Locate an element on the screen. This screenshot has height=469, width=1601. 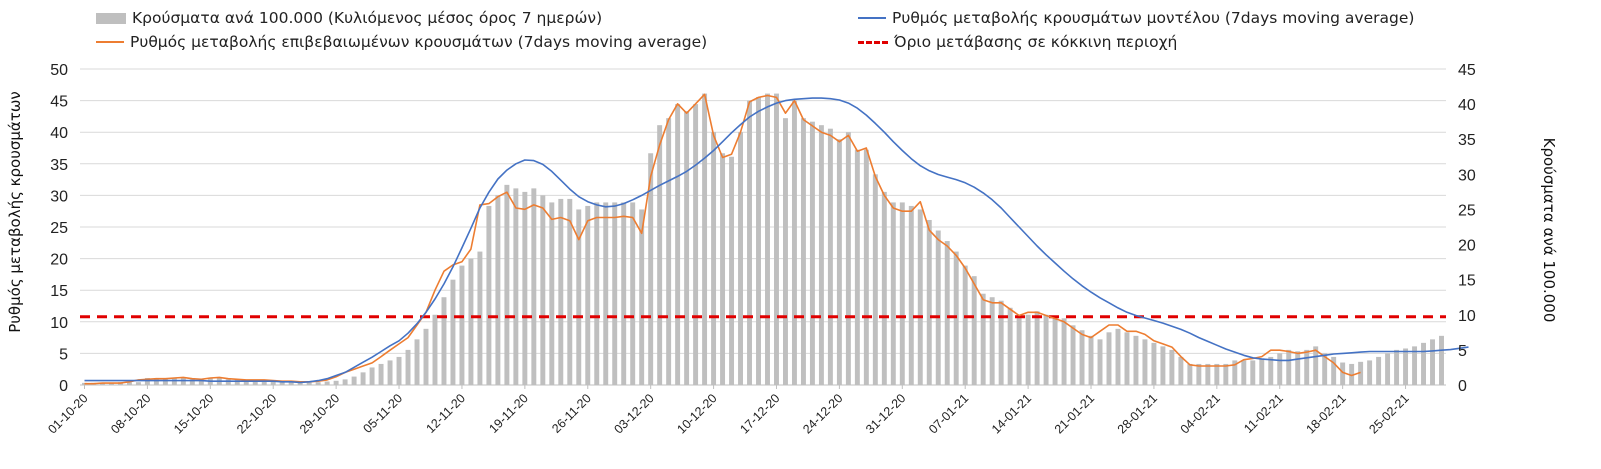
y-left-tick-label: 10 is located at coordinates (59, 323).